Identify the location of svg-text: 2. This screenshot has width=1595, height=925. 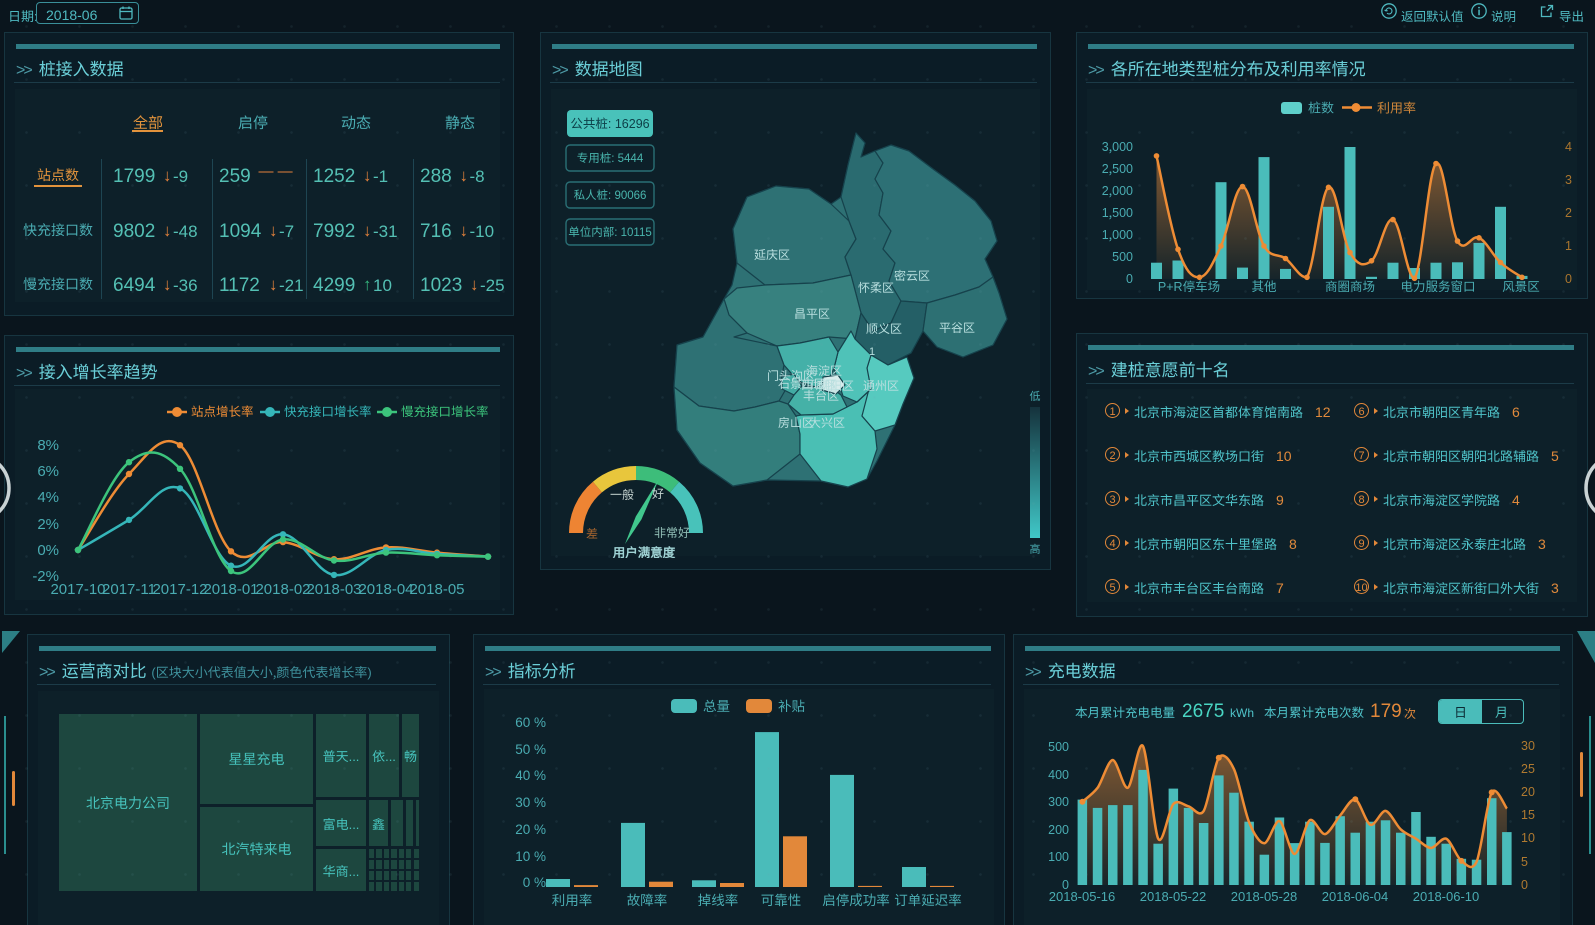
(1568, 211).